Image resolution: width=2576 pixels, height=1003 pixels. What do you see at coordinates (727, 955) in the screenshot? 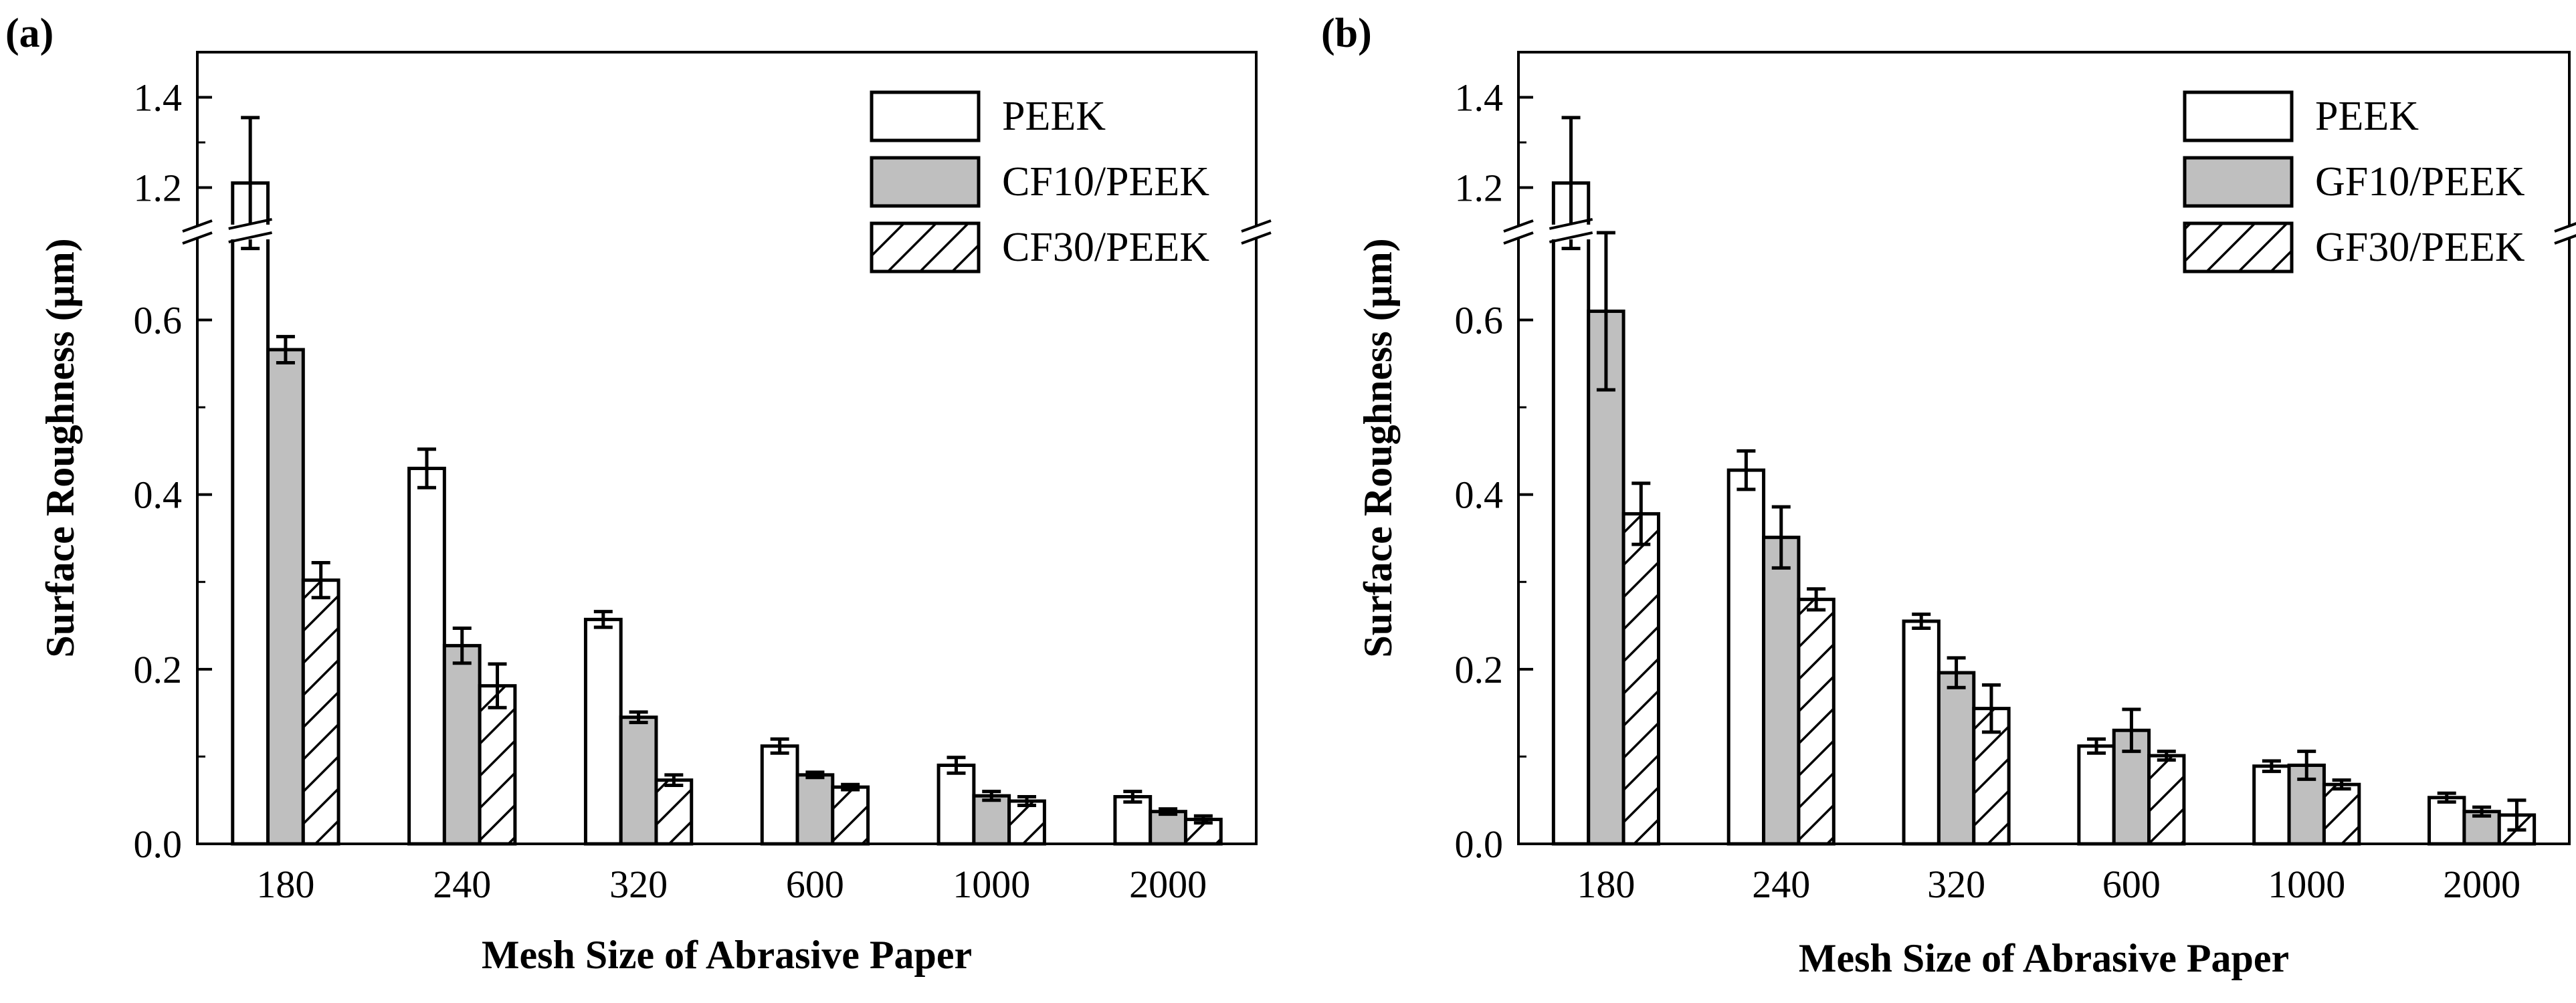
I see `x-axis-title: Mesh Size of Abrasive Paper` at bounding box center [727, 955].